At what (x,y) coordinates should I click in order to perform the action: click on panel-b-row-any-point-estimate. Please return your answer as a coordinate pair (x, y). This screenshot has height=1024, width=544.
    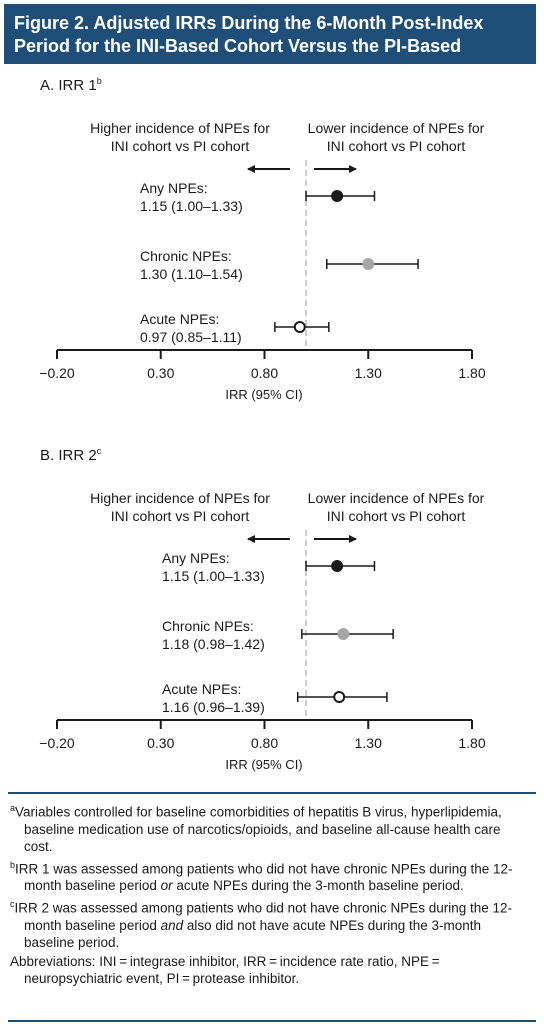
    Looking at the image, I should click on (337, 566).